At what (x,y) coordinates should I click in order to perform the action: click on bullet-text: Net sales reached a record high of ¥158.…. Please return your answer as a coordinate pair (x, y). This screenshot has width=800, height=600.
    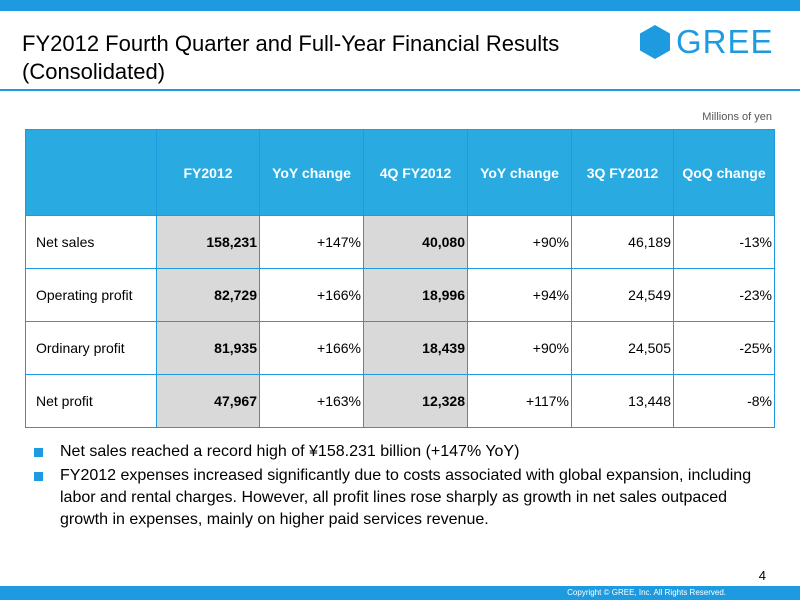
    Looking at the image, I should click on (290, 451).